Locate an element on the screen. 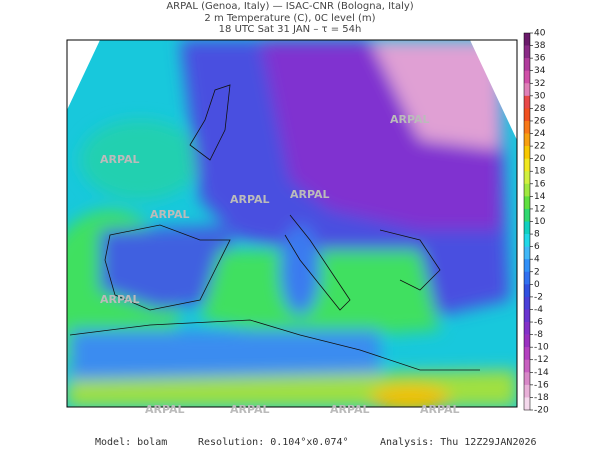  colorbar-tick-label: 30 is located at coordinates (540, 96).